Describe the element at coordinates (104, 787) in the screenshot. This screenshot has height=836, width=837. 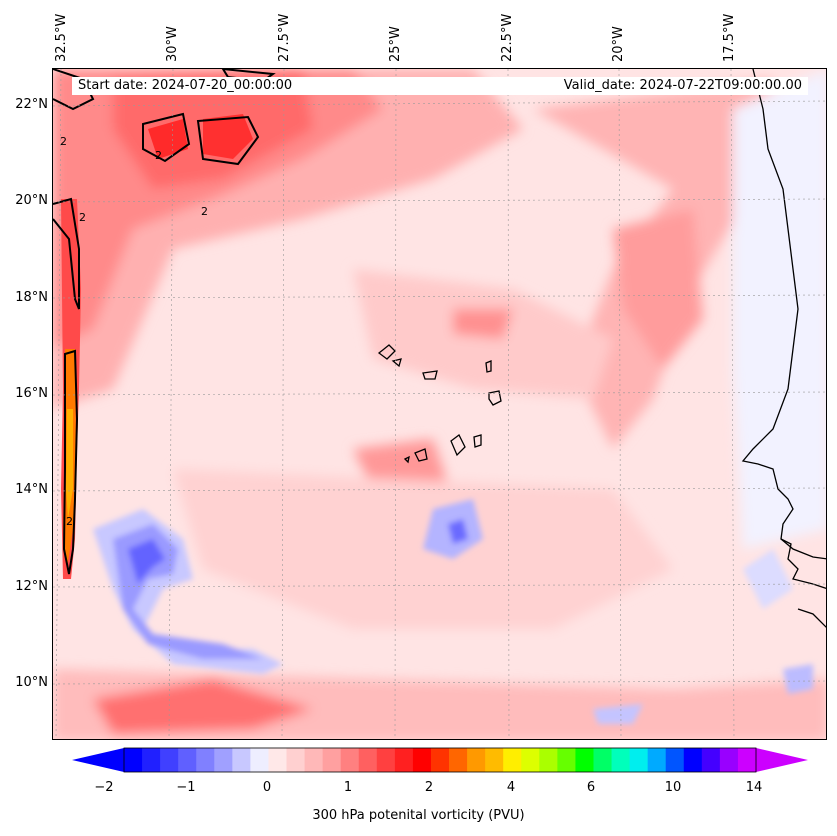
I see `colorbar-tick: −2` at that location.